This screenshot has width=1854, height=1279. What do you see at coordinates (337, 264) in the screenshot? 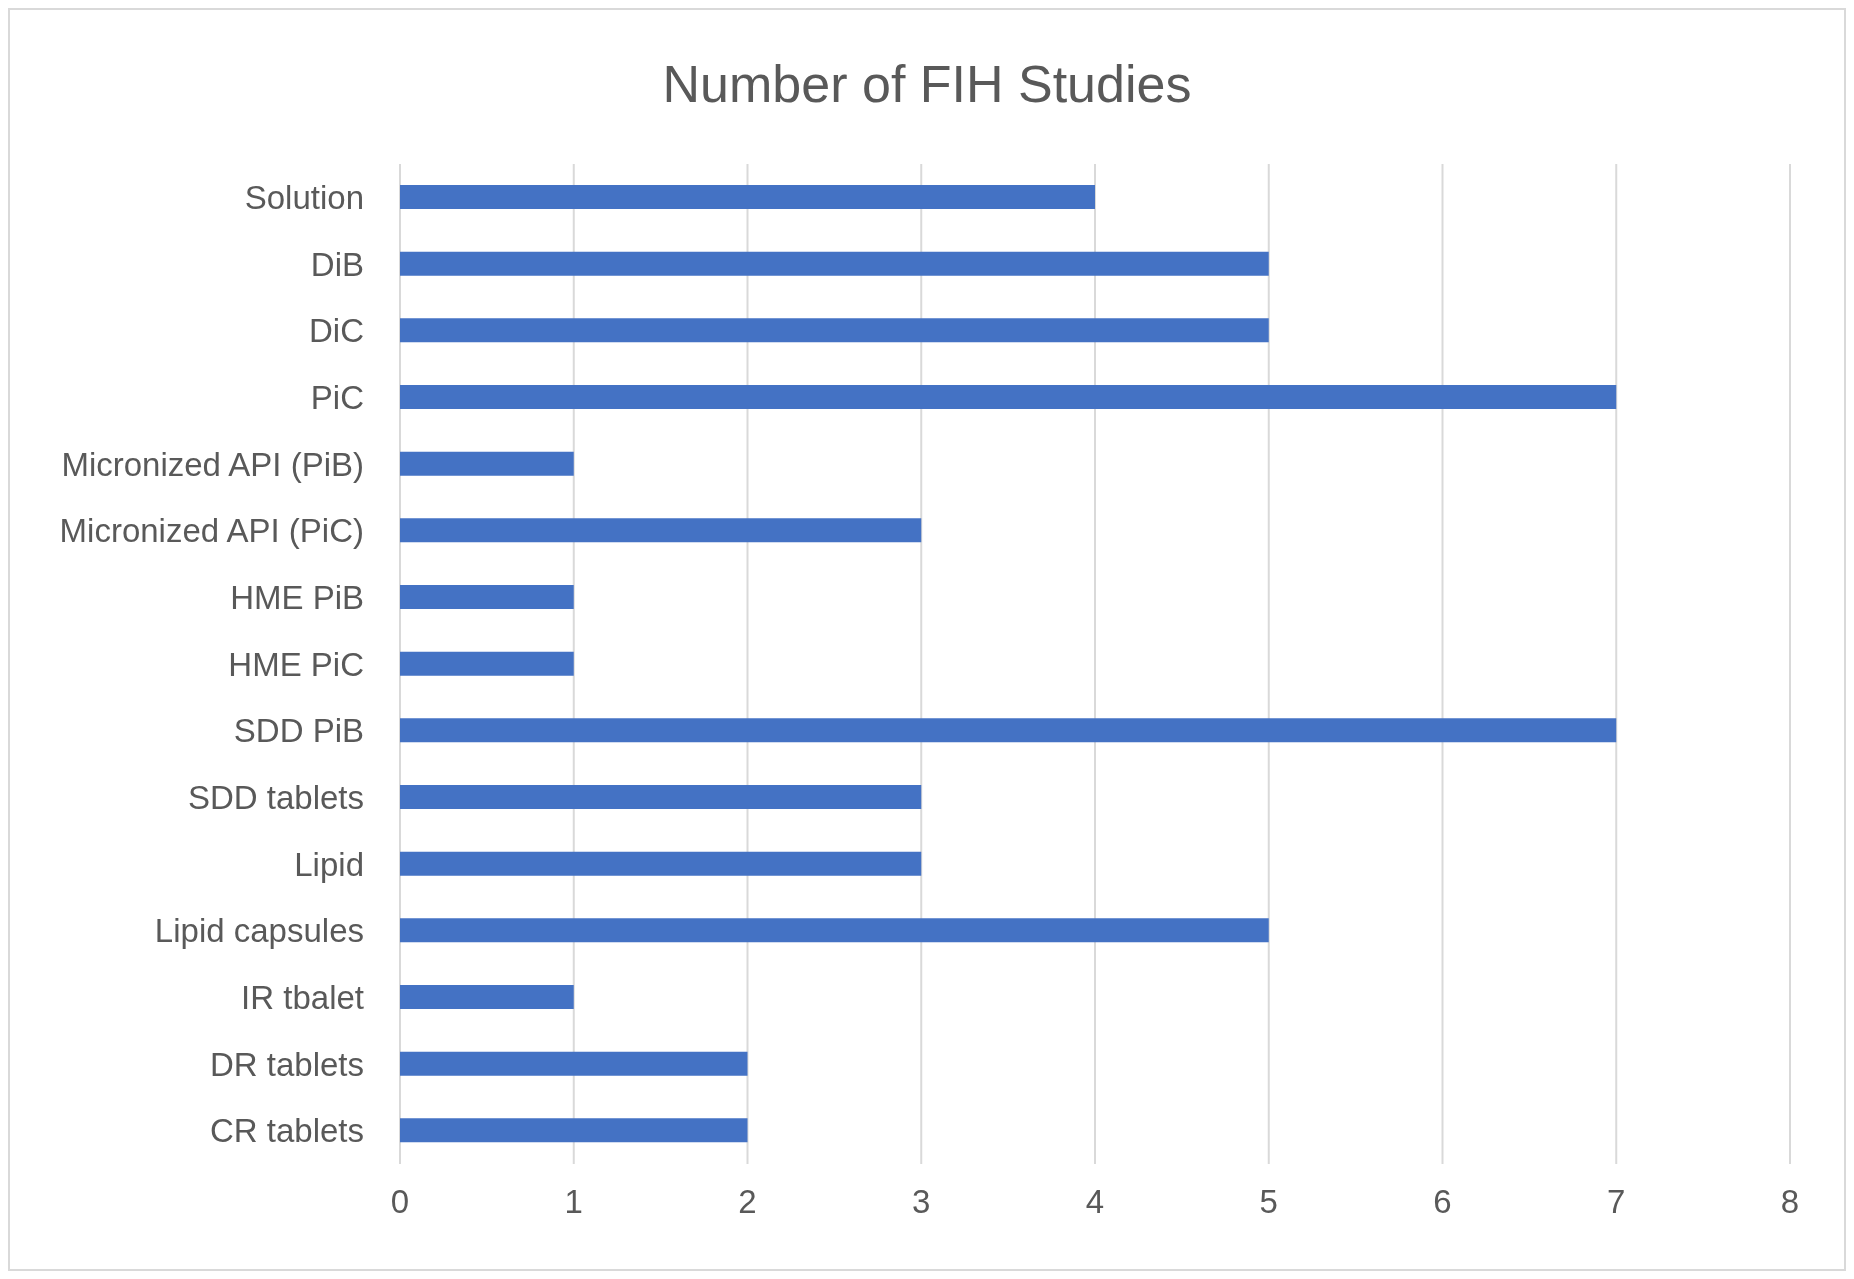
I see `y-tick-label: DiB` at bounding box center [337, 264].